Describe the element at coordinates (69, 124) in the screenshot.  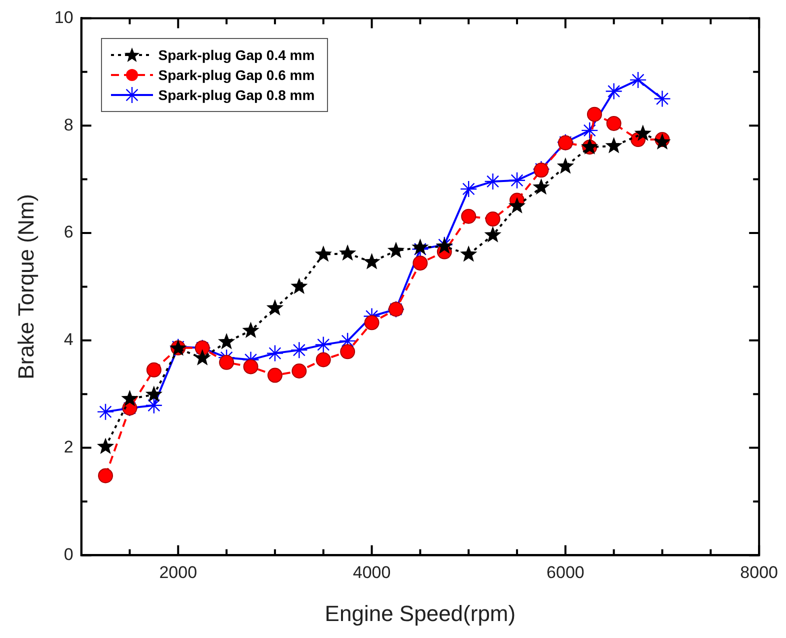
I see `y-tick-label: 8` at that location.